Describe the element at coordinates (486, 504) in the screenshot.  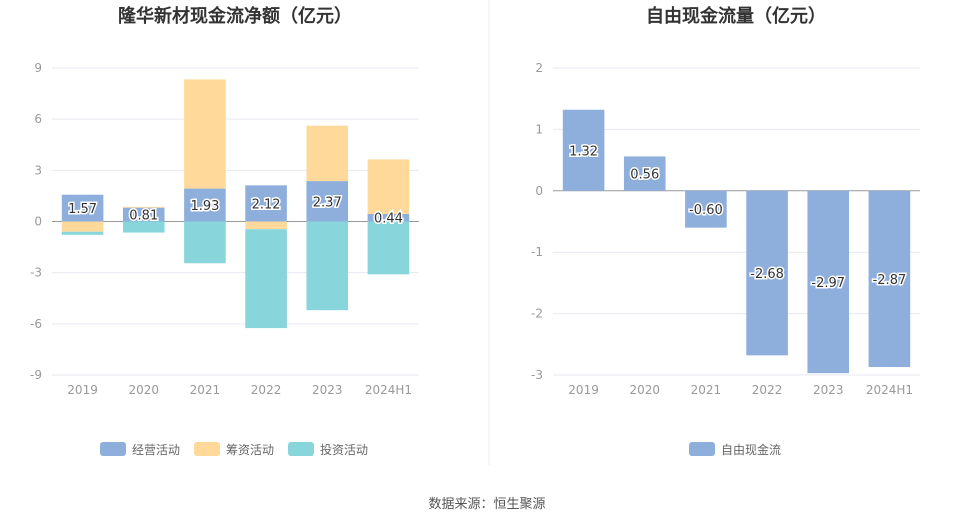
I see `data-source: 数据来源：恒生聚源` at that location.